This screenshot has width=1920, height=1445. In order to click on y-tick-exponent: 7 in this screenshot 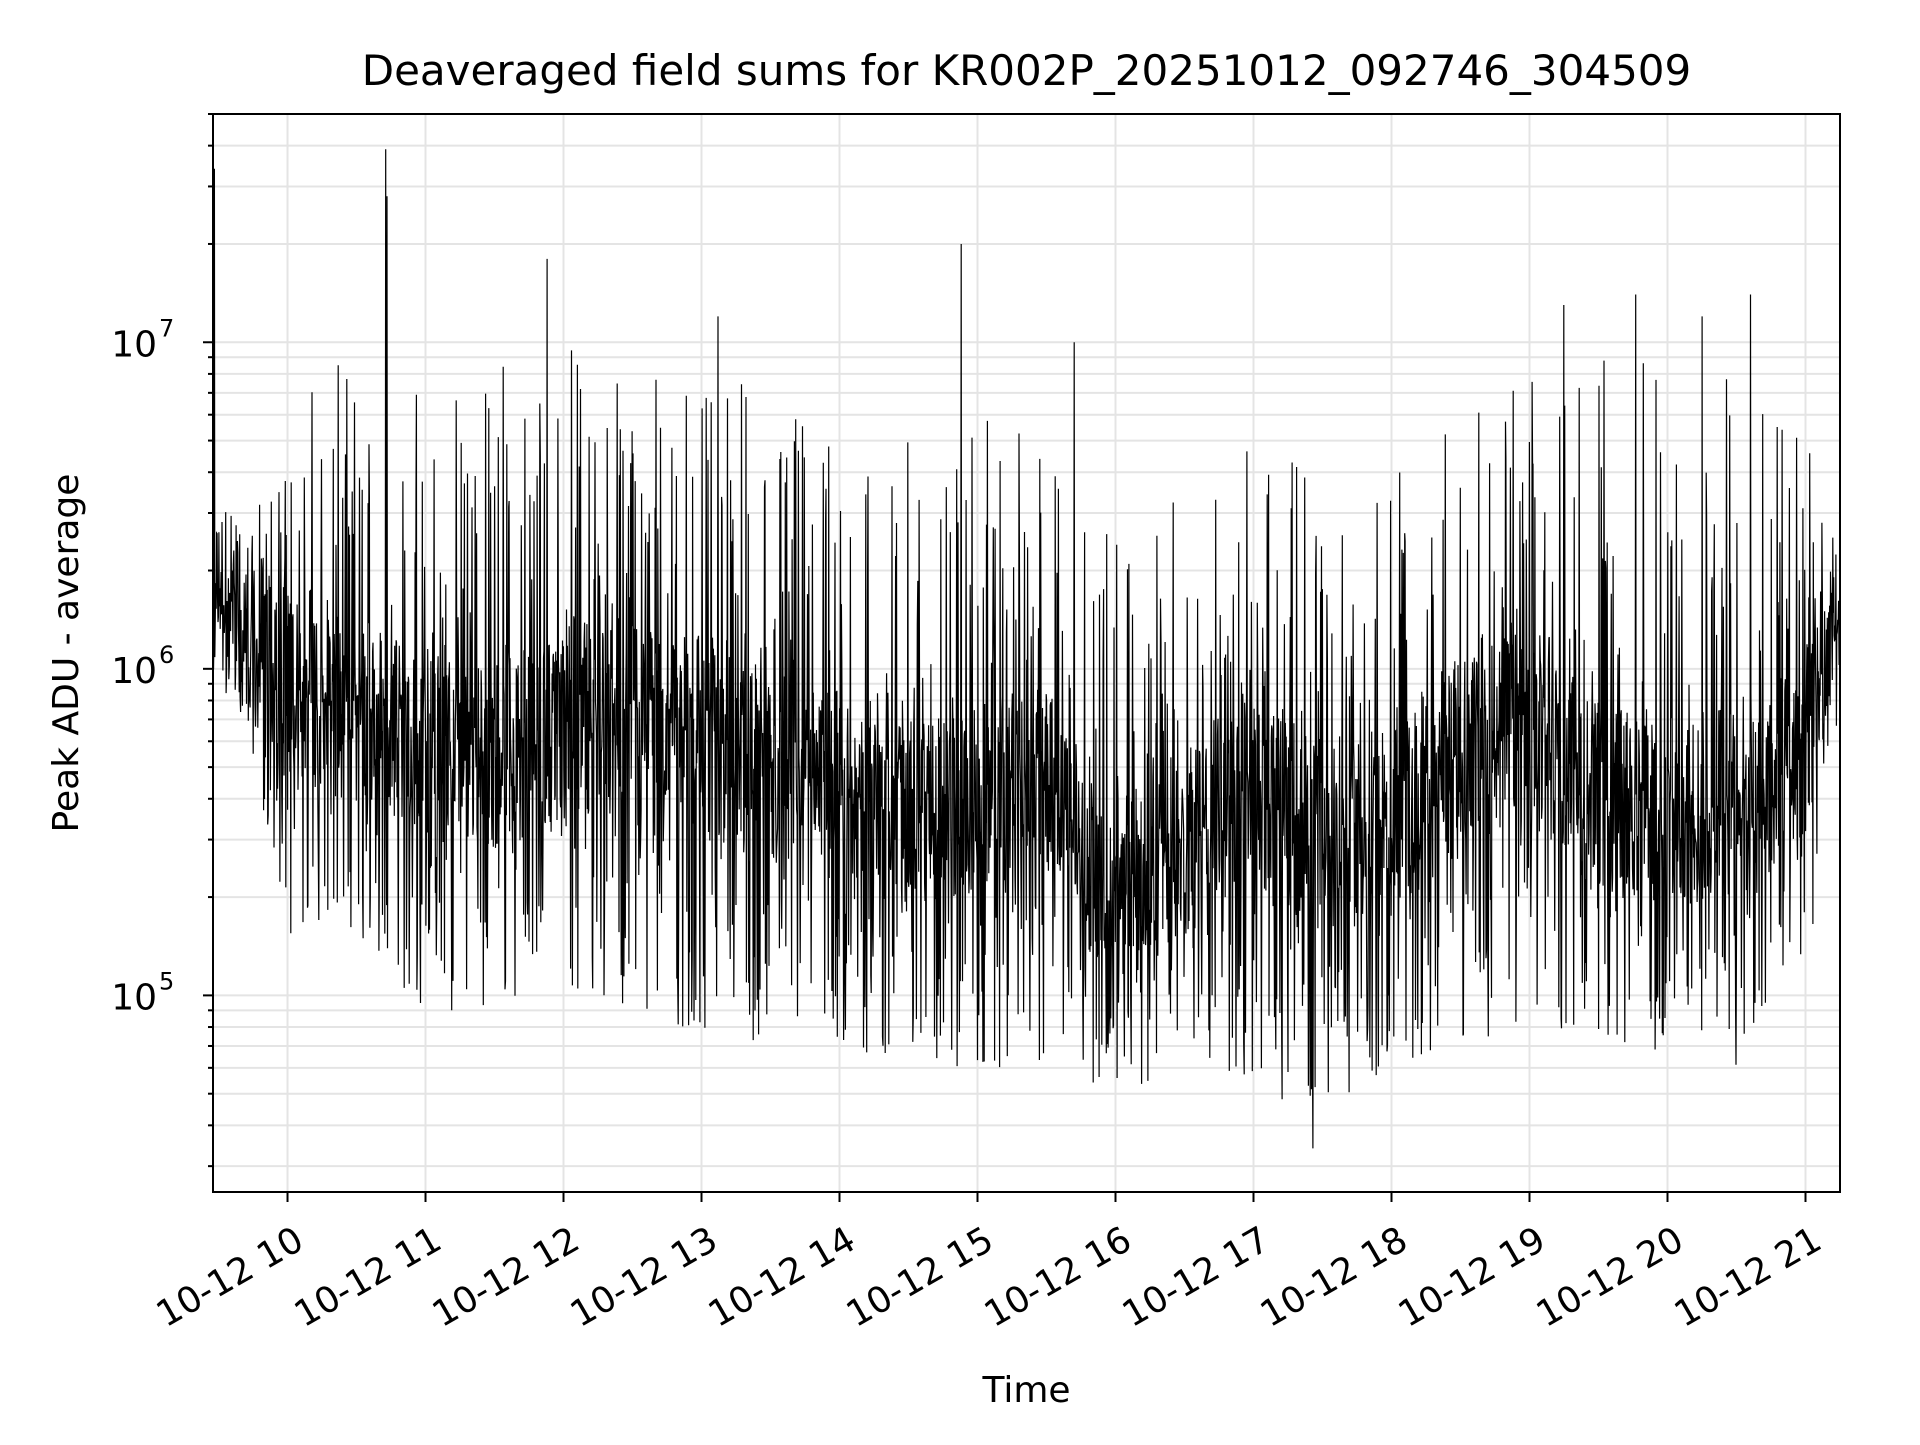, I will do `click(166, 328)`.